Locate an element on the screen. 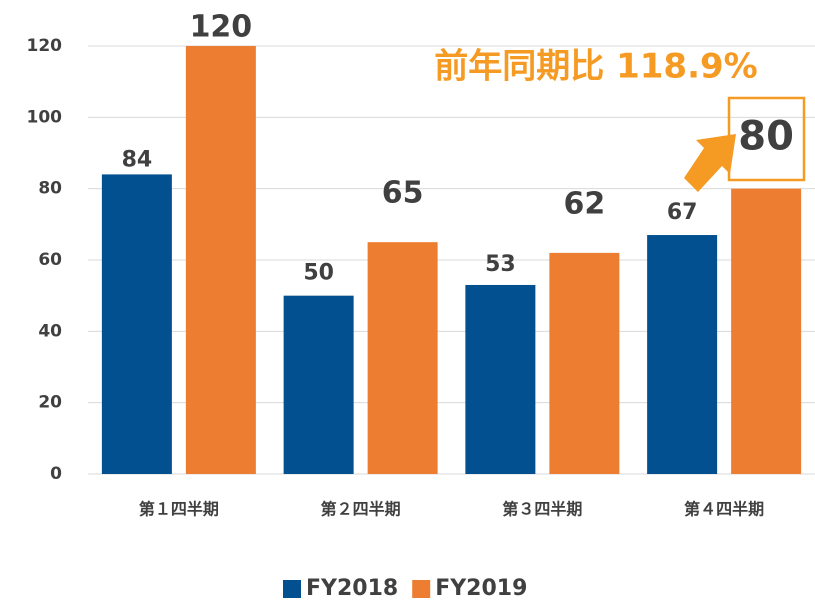  y-tick-label: 100 is located at coordinates (45, 117).